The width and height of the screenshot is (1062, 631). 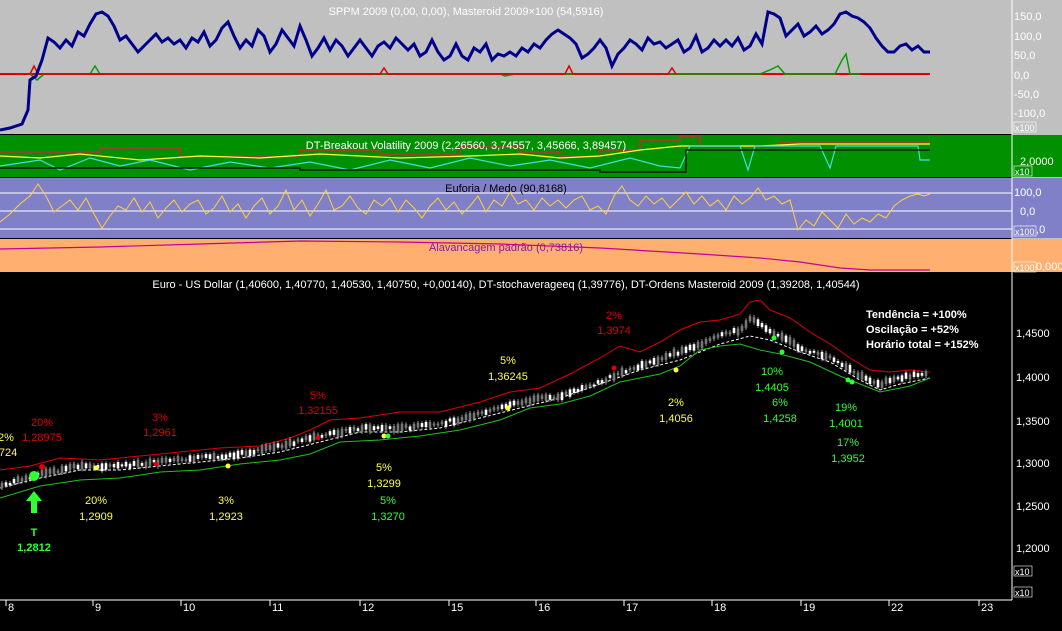 I want to click on annotation-price: 1,3270, so click(x=388, y=517).